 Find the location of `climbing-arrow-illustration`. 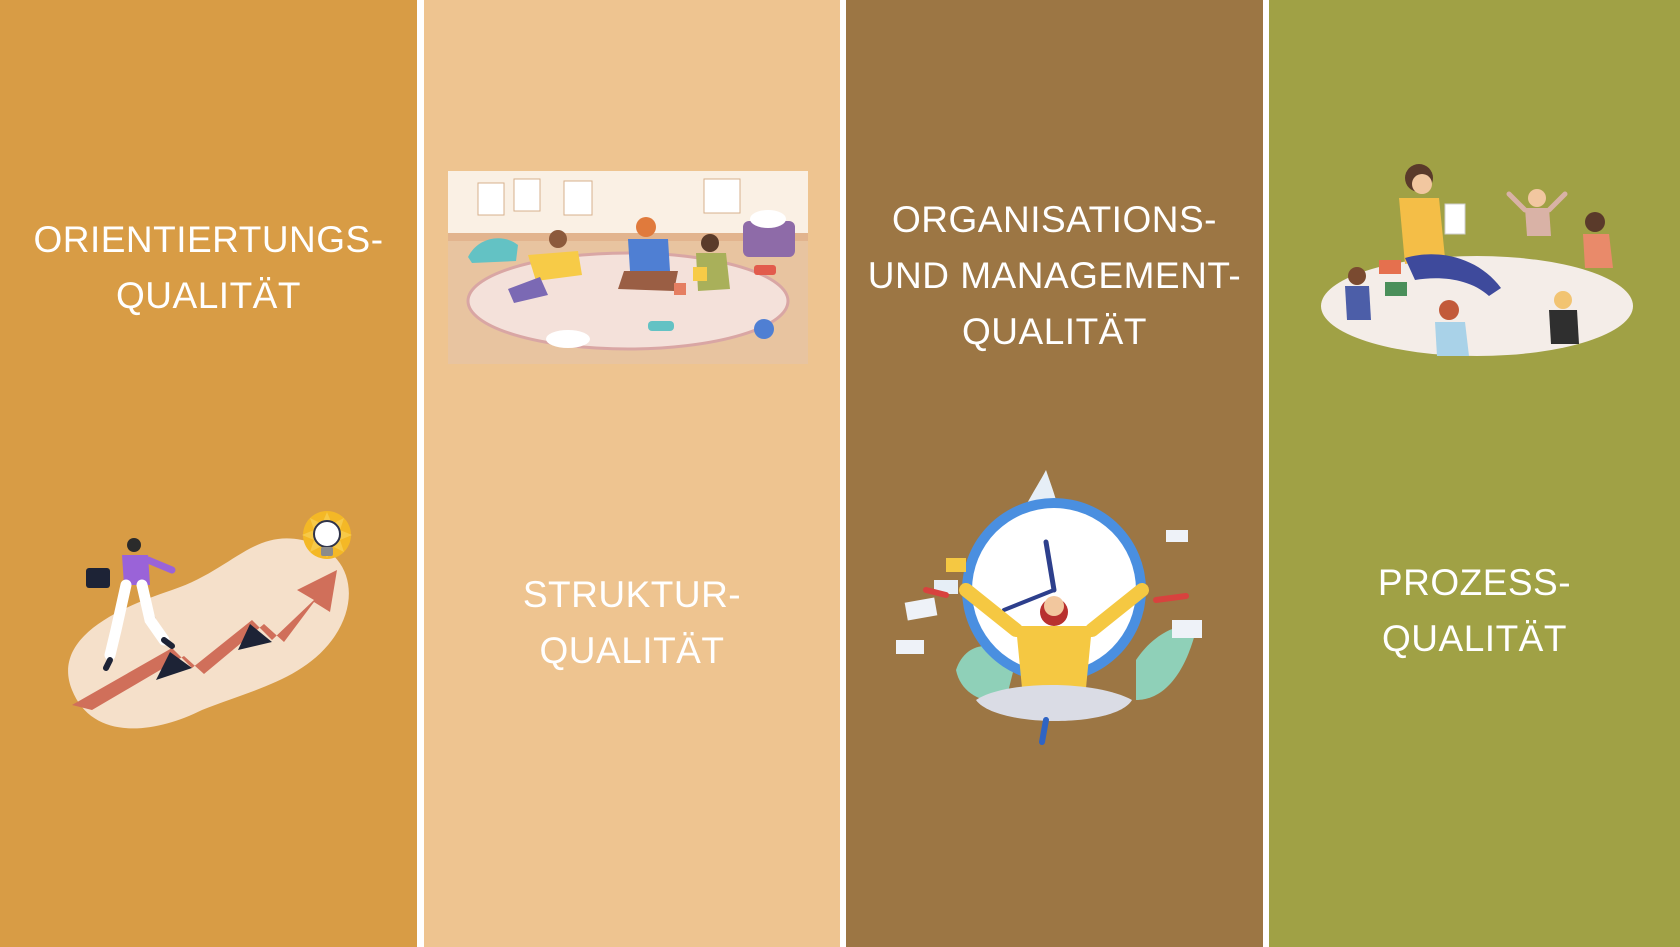

climbing-arrow-illustration is located at coordinates (207, 620).